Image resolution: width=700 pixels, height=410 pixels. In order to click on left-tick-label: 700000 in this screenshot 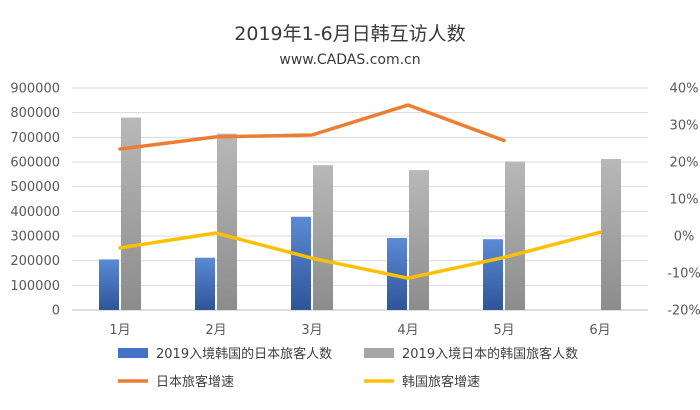, I will do `click(35, 138)`.